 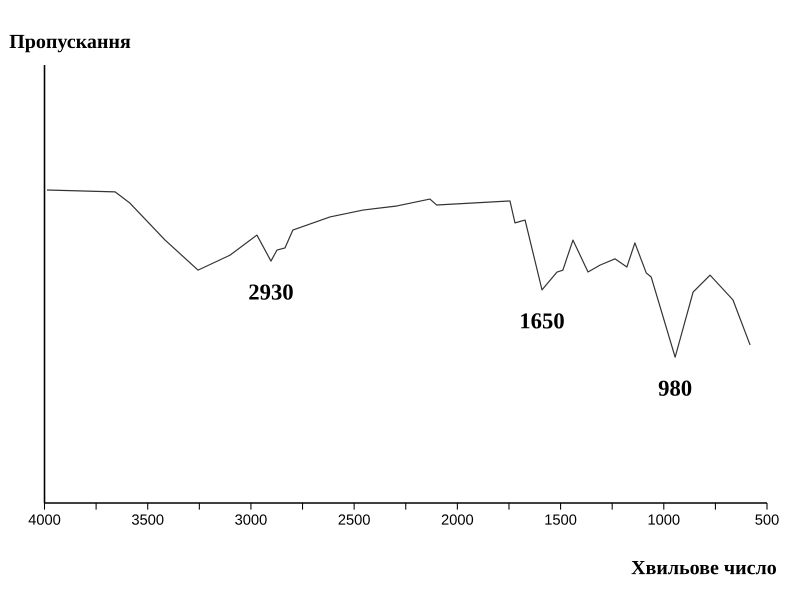 I want to click on x-tick-label: 4000, so click(x=44, y=519).